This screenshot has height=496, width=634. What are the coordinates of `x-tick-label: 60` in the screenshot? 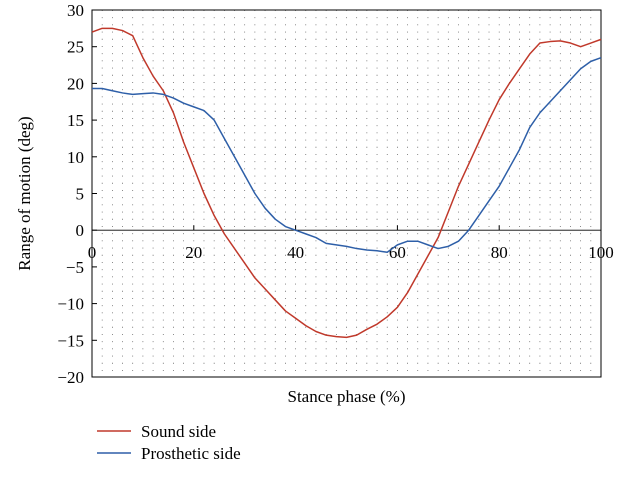 It's located at (397, 252).